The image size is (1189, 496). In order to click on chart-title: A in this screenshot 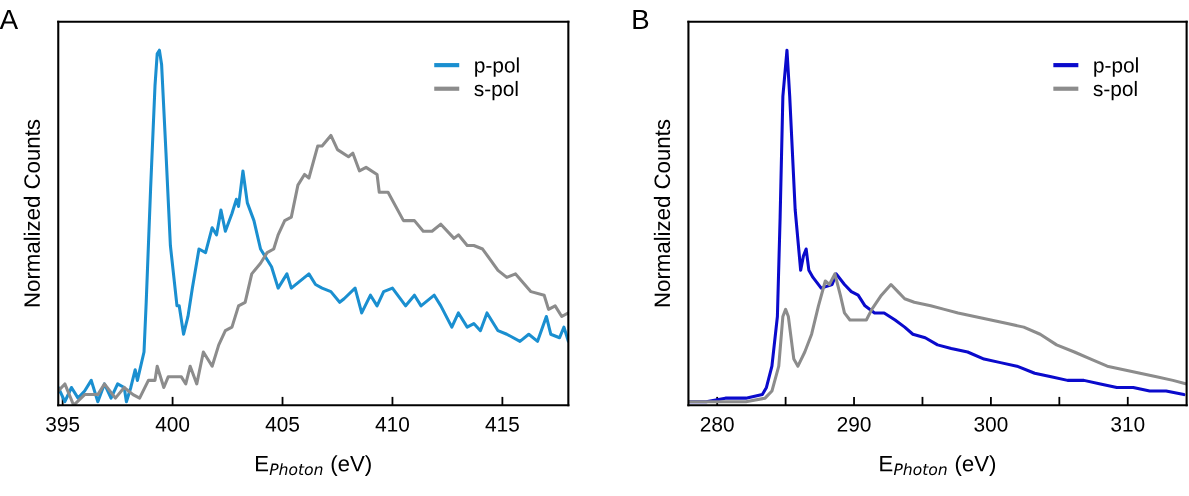, I will do `click(9, 19)`.